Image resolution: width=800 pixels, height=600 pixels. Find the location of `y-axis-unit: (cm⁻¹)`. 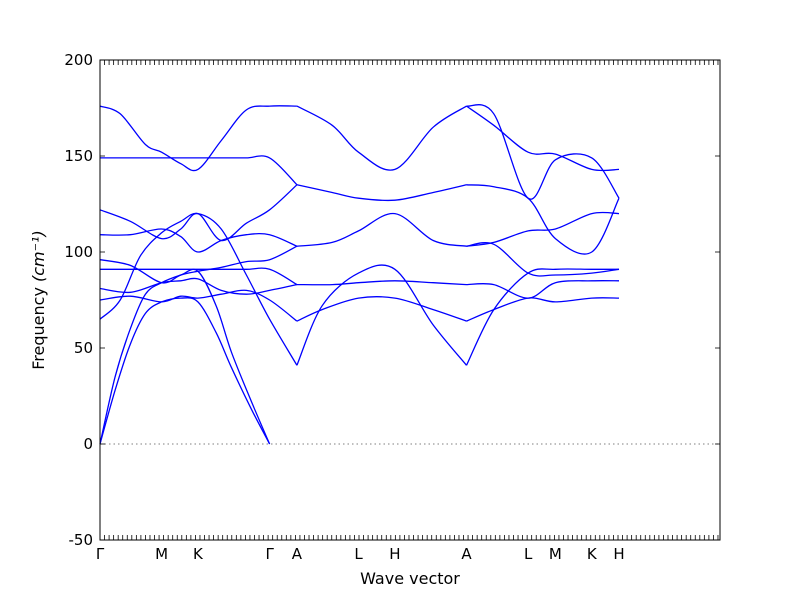

y-axis-unit: (cm⁻¹) is located at coordinates (38, 256).